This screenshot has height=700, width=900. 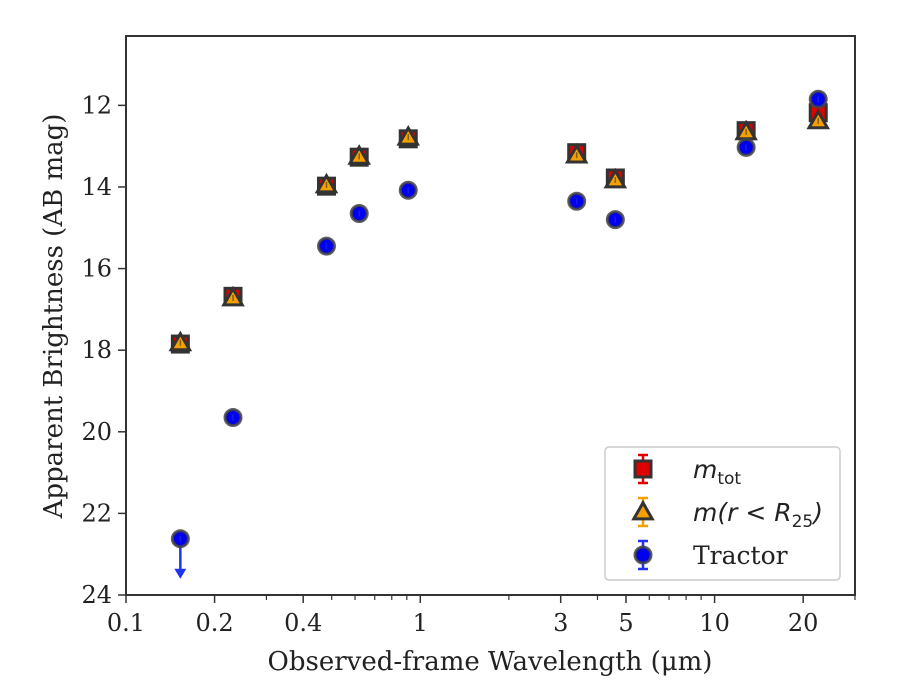 I want to click on x-tick-label: 5, so click(x=625, y=623).